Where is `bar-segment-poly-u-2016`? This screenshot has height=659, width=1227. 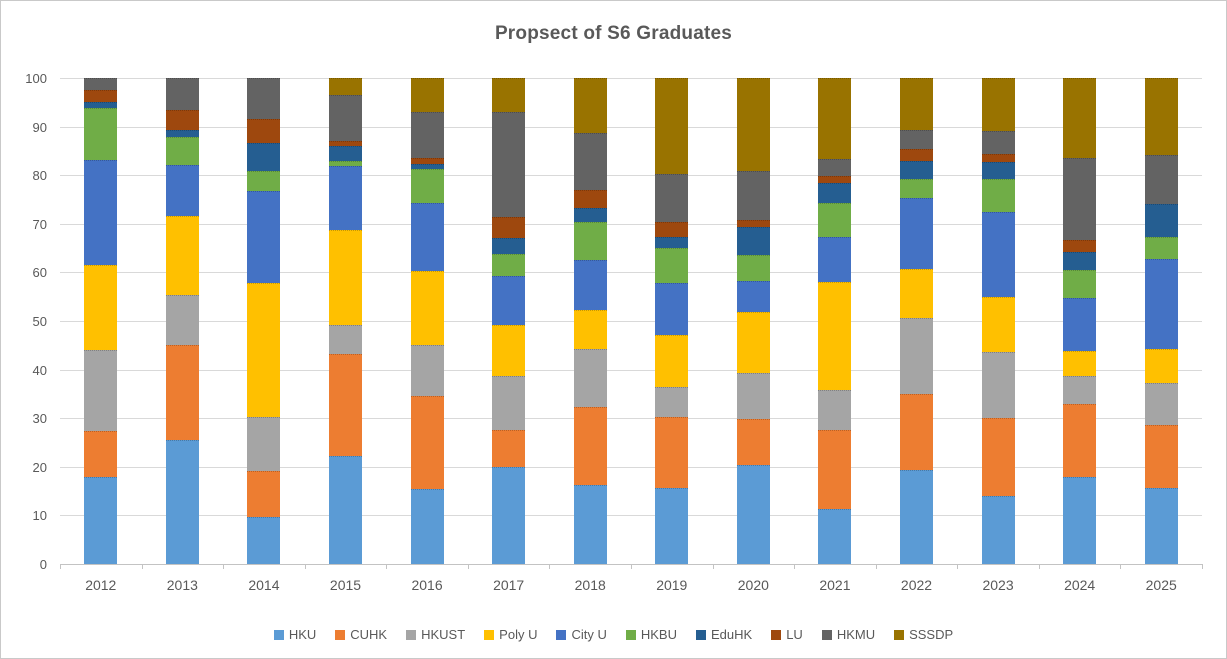 bar-segment-poly-u-2016 is located at coordinates (427, 308).